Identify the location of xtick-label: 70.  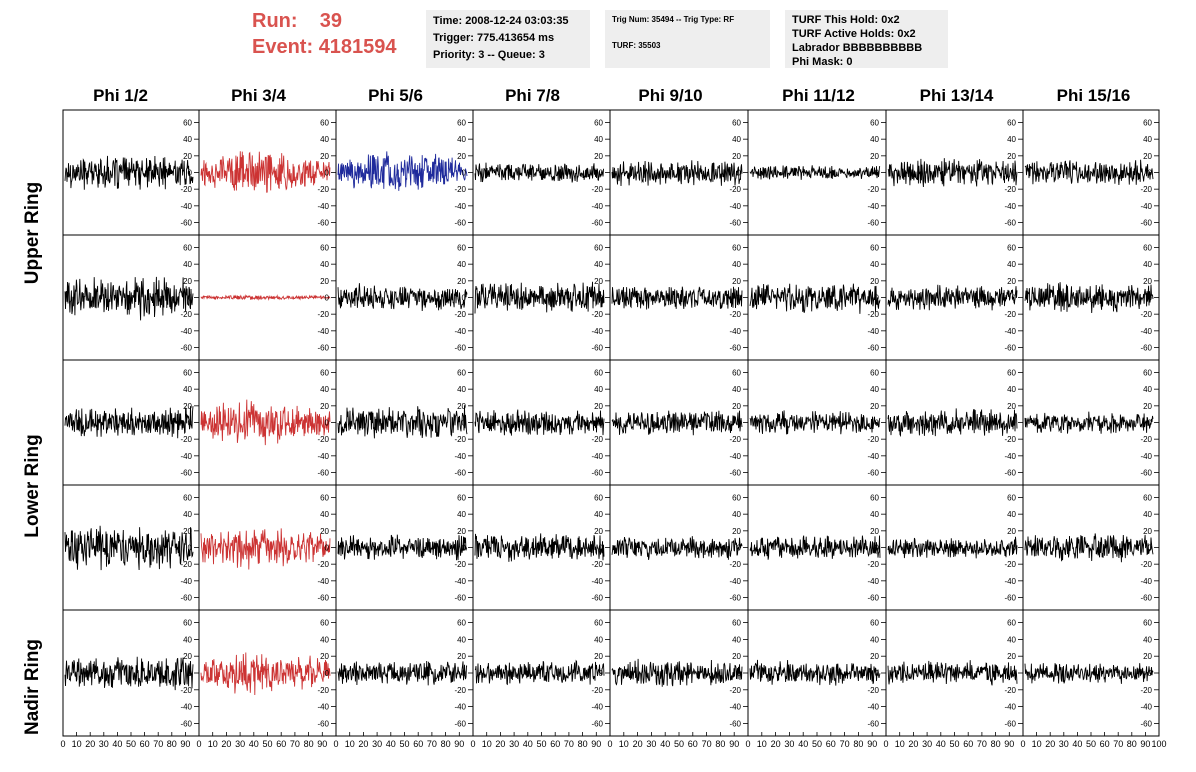
(845, 744).